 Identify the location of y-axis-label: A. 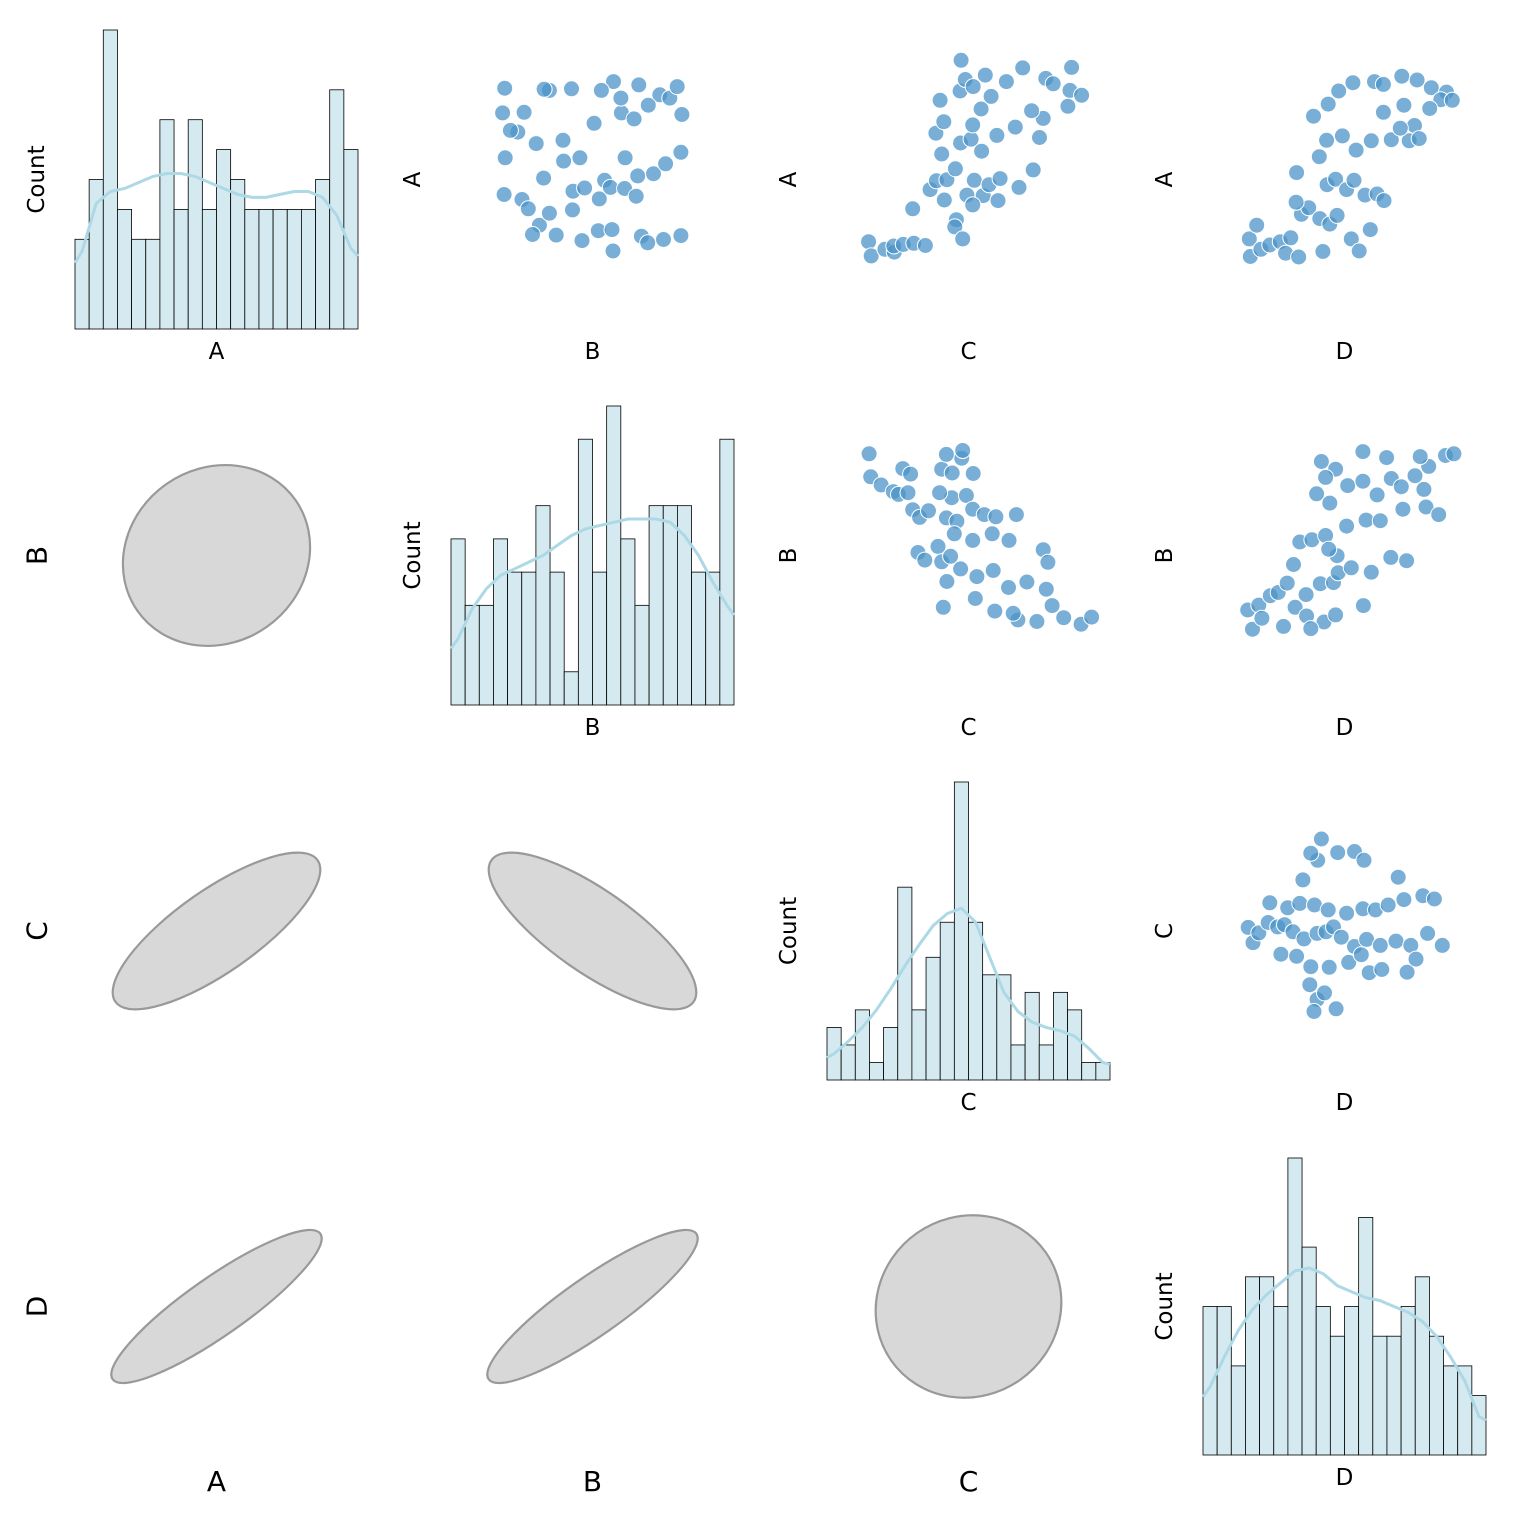
(789, 179).